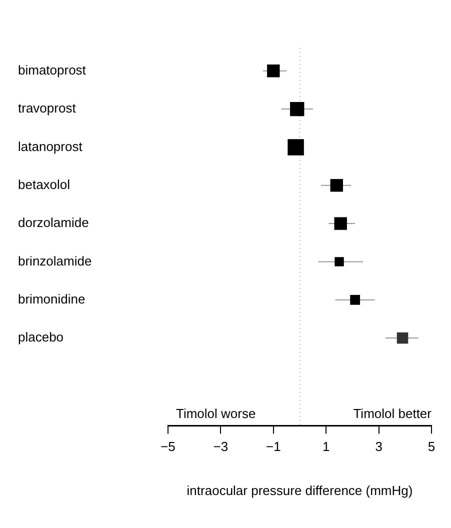  I want to click on y-tick-label: latanoprost, so click(50, 146).